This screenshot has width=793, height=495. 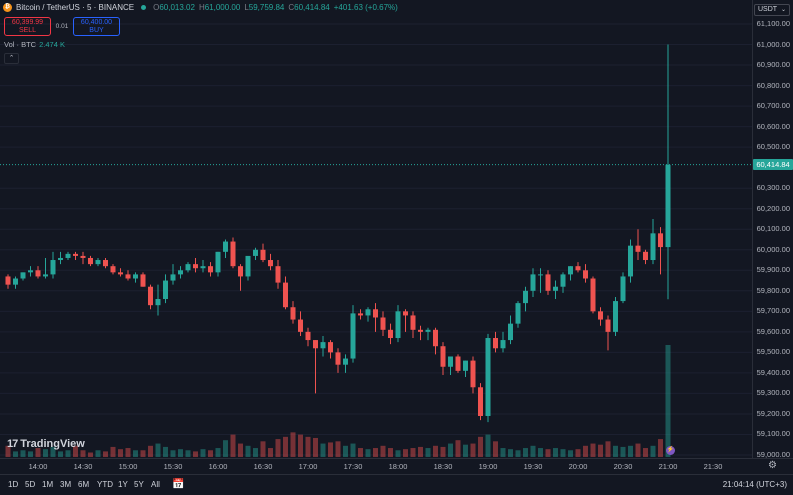 What do you see at coordinates (139, 484) in the screenshot?
I see `range-button-5y: 5Y` at bounding box center [139, 484].